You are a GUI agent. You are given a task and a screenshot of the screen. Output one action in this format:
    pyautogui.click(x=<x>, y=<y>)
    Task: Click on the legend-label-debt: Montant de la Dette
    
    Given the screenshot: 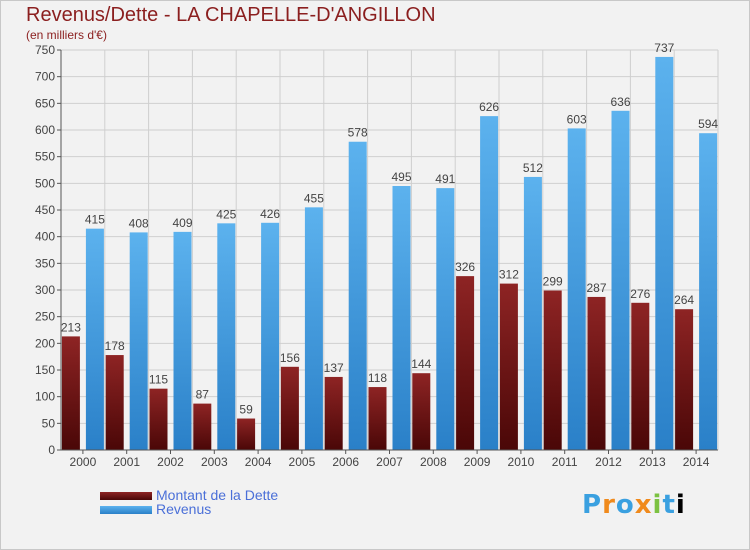 What is the action you would take?
    pyautogui.click(x=217, y=495)
    